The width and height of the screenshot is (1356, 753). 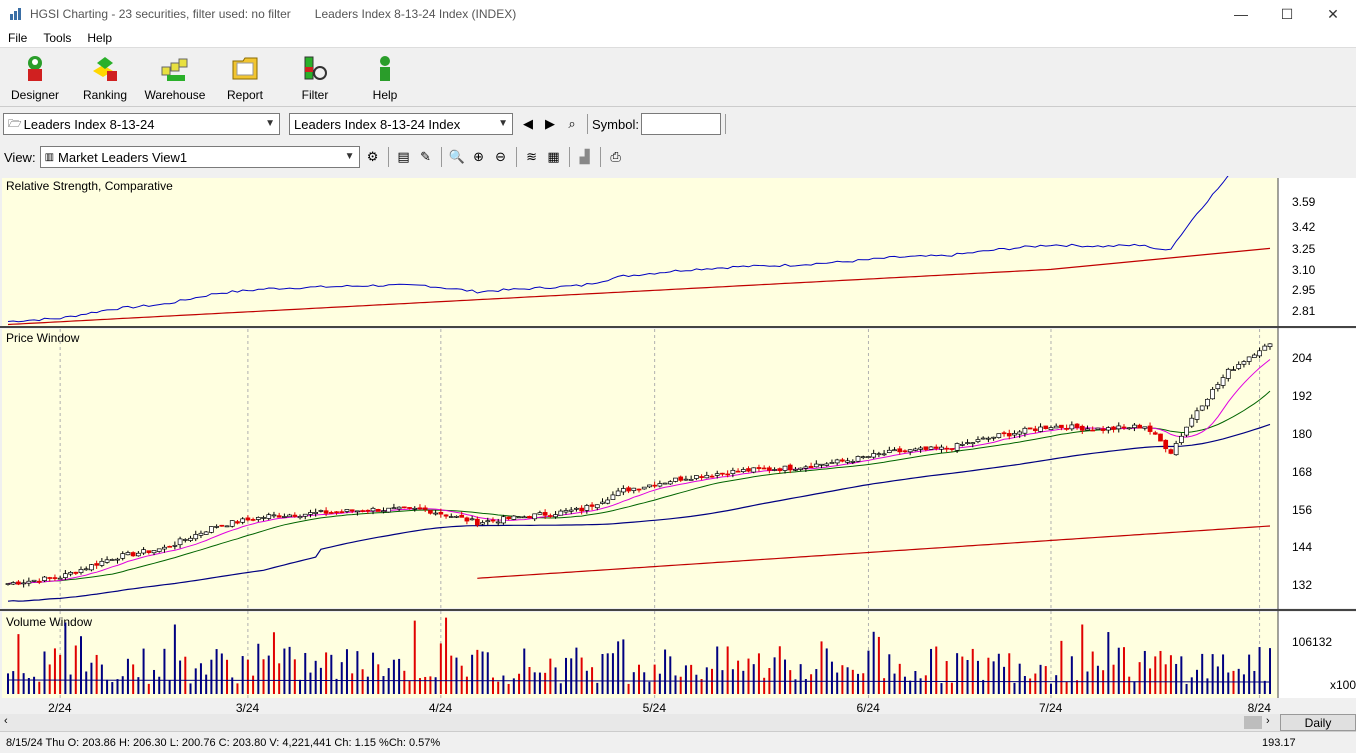 I want to click on filter-icon, so click(x=315, y=68).